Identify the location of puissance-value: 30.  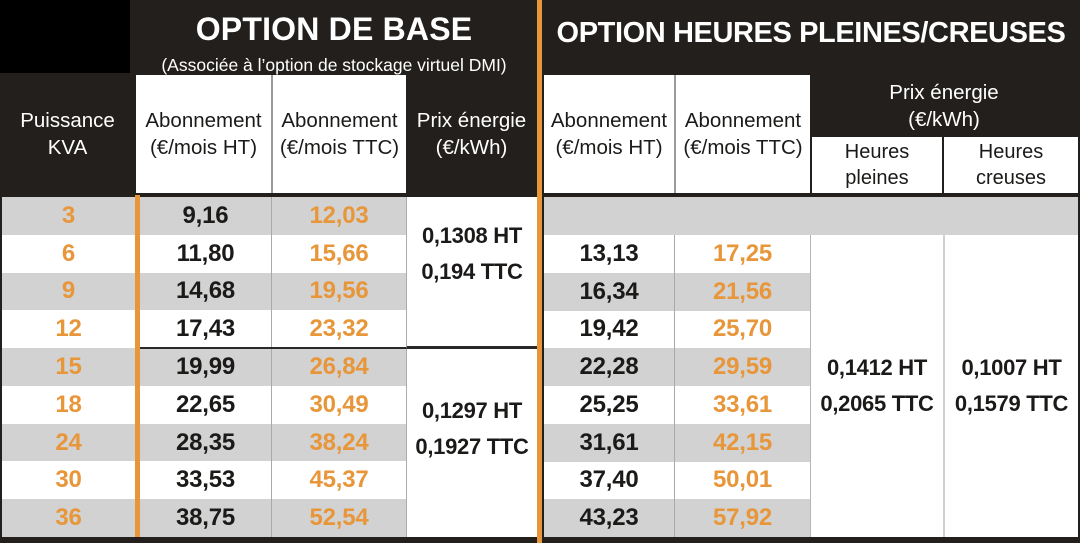
(68, 480).